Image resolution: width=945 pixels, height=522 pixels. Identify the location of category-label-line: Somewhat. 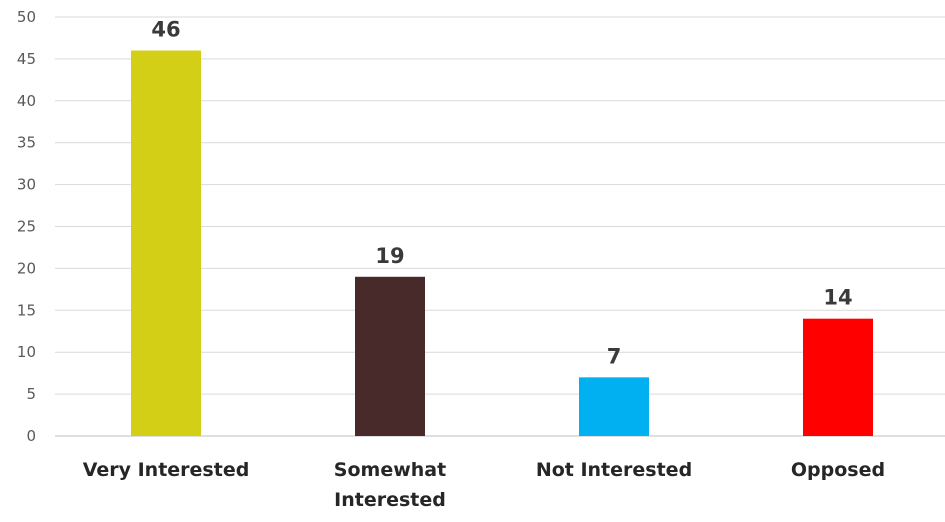
(390, 470).